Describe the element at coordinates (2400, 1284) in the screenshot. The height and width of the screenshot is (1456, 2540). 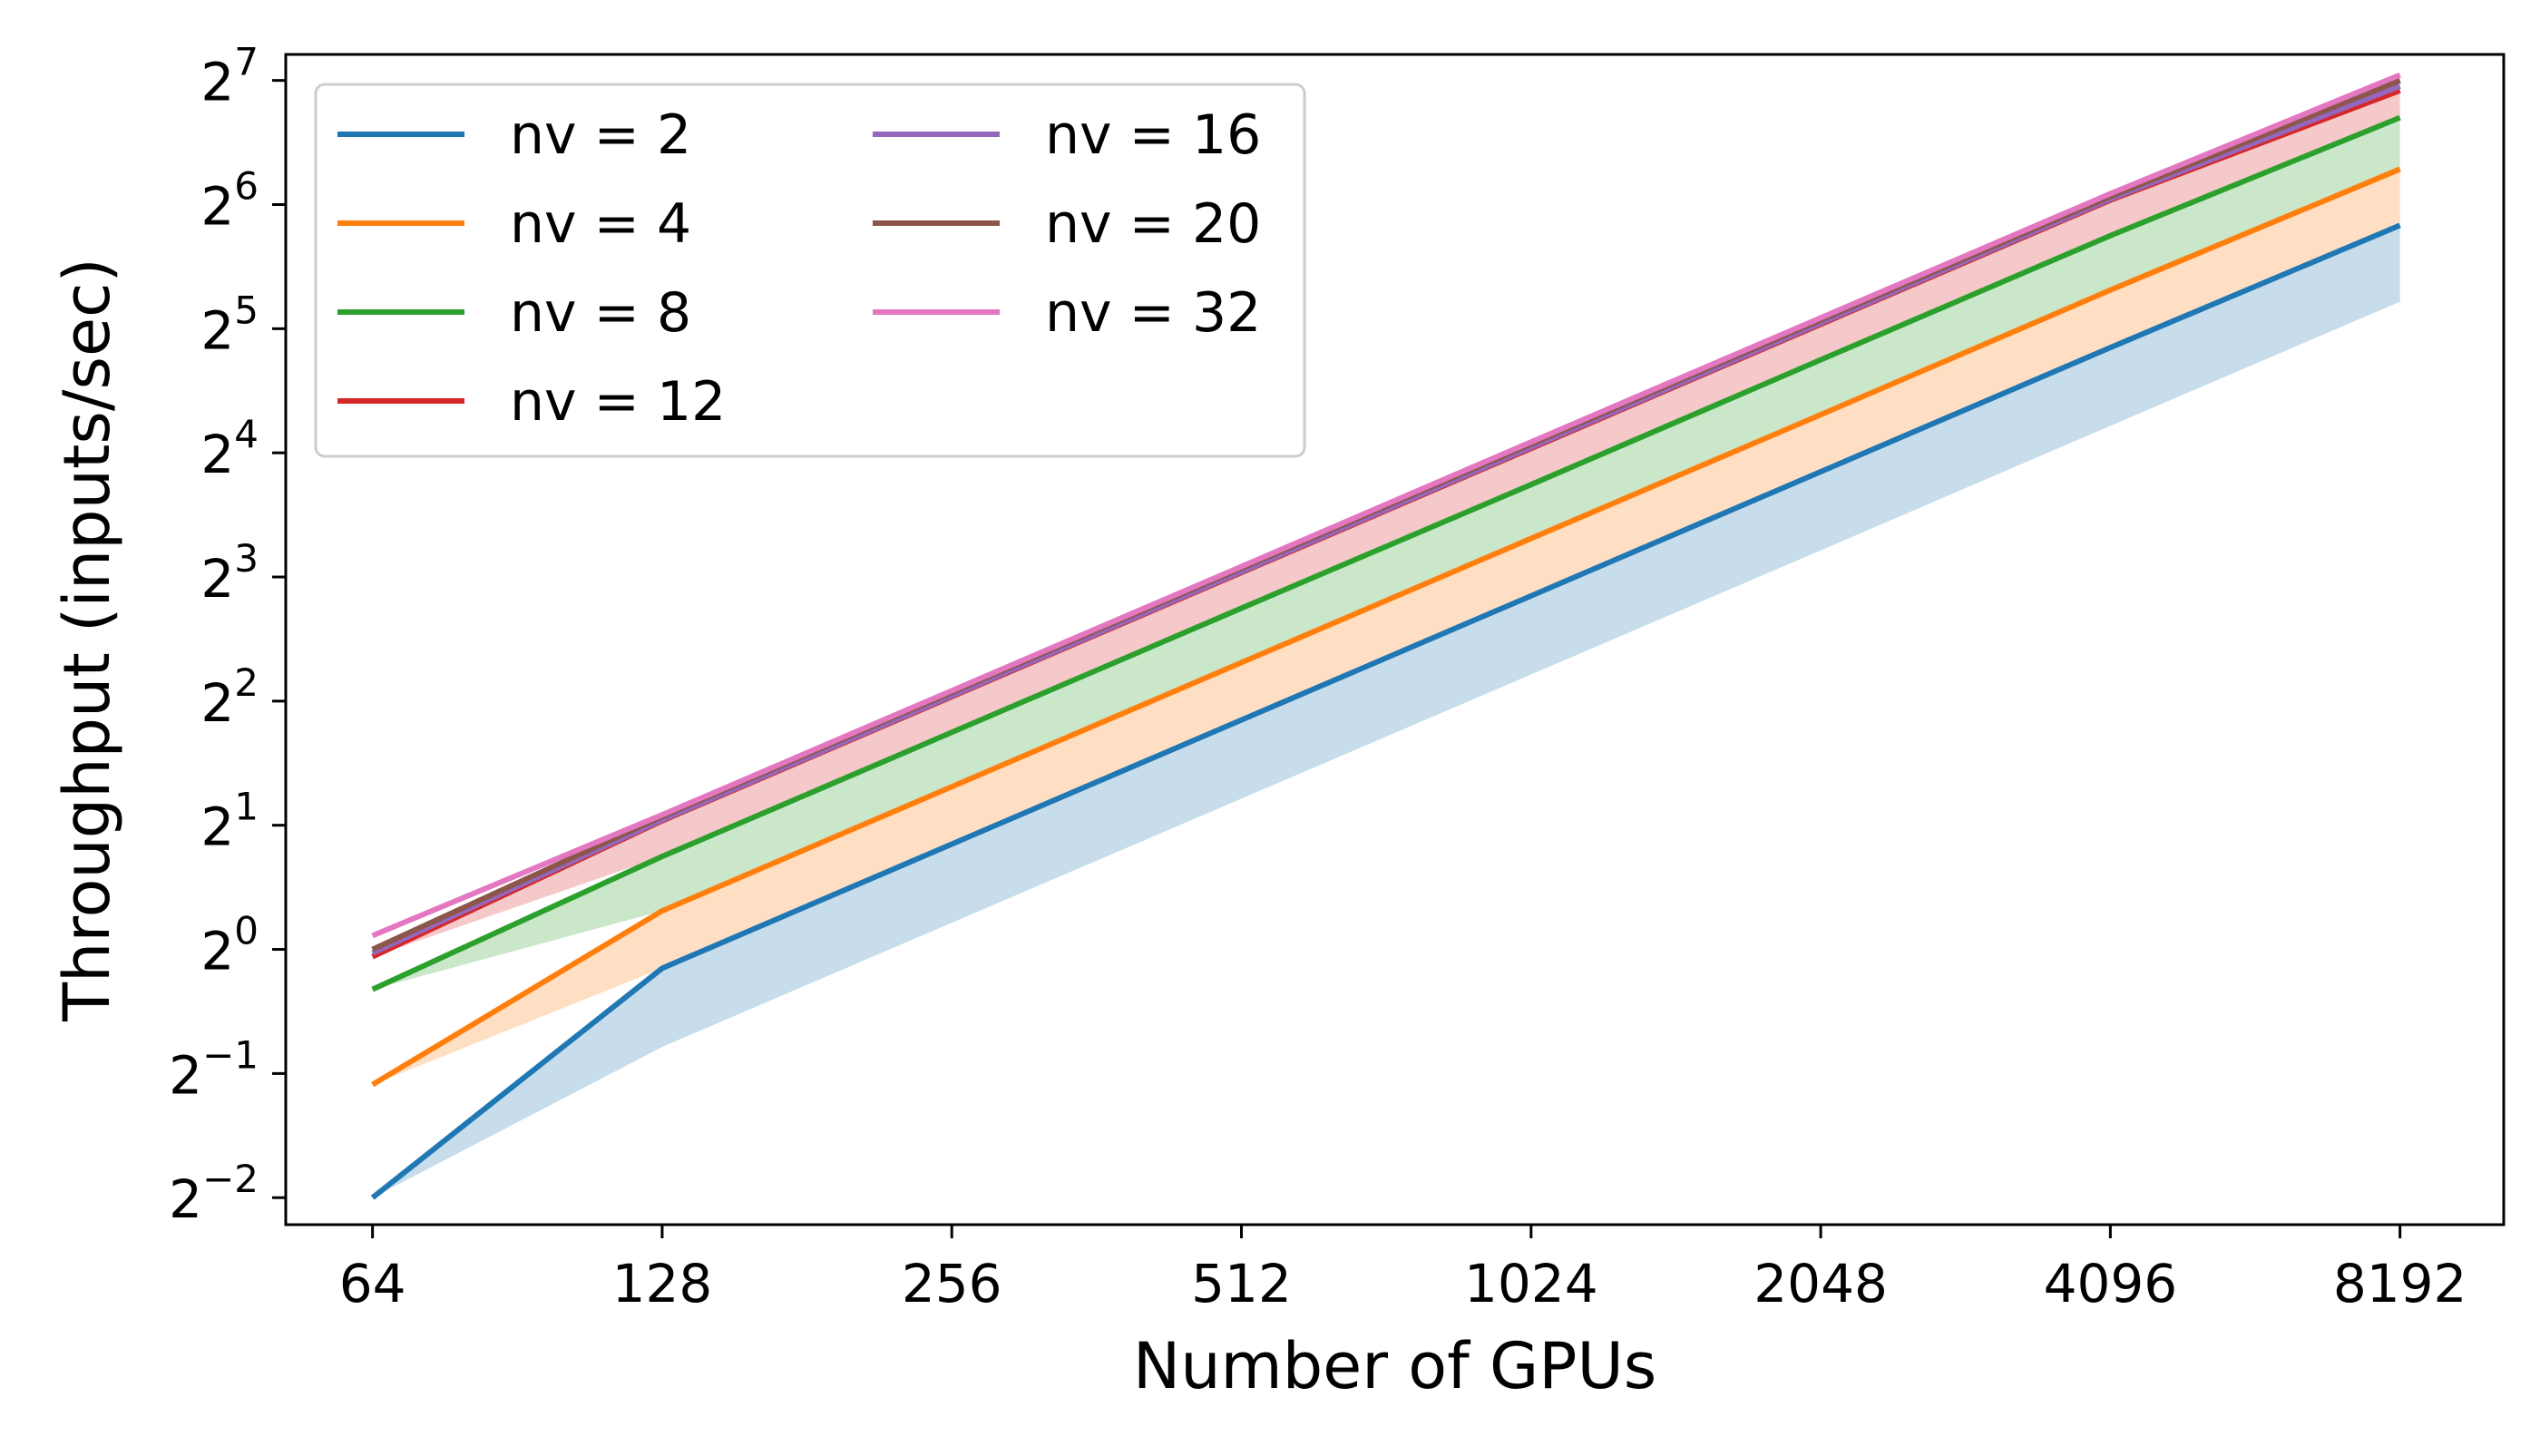
I see `x-tick-label: 8192` at that location.